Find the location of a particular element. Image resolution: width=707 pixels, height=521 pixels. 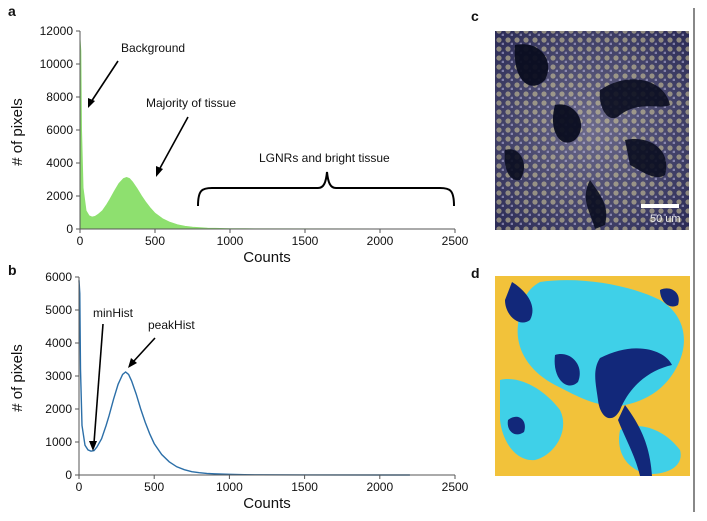

histogram-b-ytick-label: 3000 is located at coordinates (58, 376).